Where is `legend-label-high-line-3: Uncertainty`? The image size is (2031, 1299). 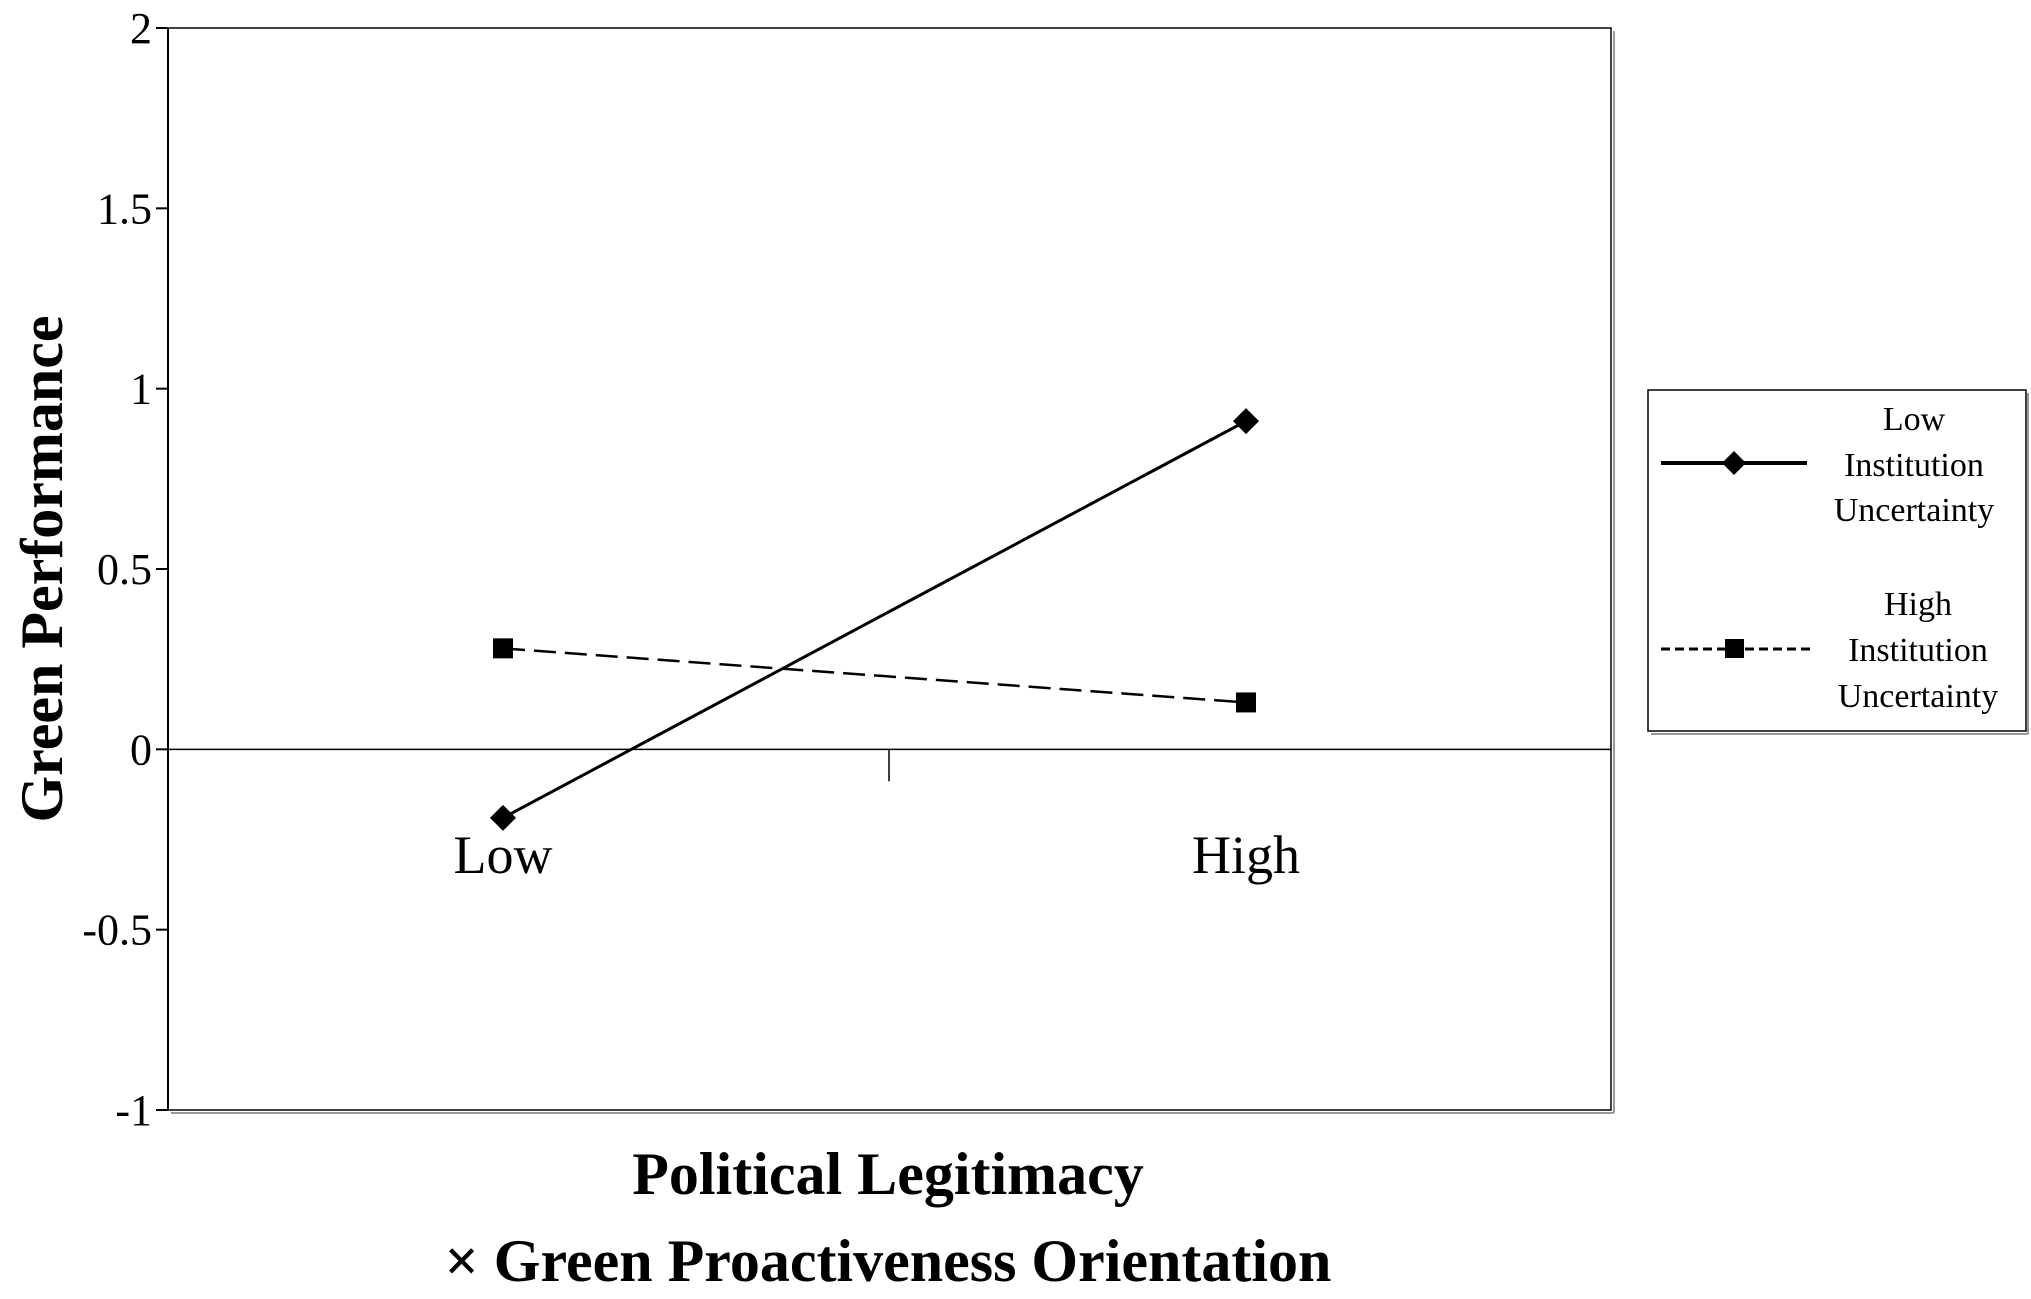 legend-label-high-line-3: Uncertainty is located at coordinates (1918, 696).